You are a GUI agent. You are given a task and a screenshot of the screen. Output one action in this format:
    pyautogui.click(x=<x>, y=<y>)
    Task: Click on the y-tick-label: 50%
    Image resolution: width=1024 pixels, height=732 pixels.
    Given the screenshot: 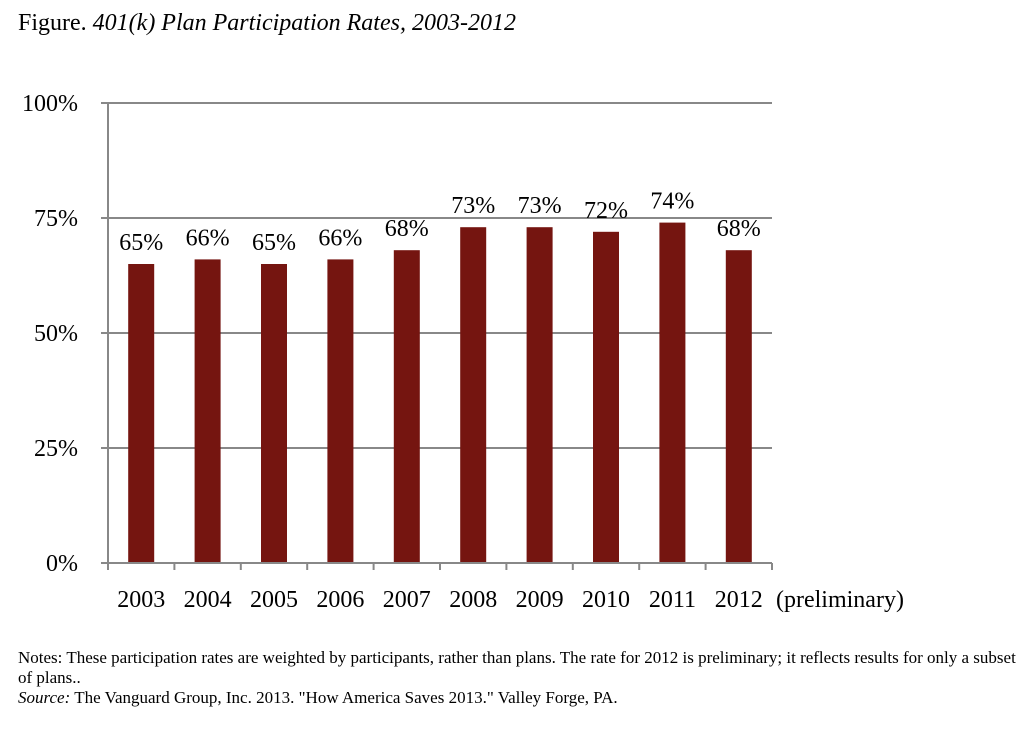 What is the action you would take?
    pyautogui.click(x=56, y=334)
    